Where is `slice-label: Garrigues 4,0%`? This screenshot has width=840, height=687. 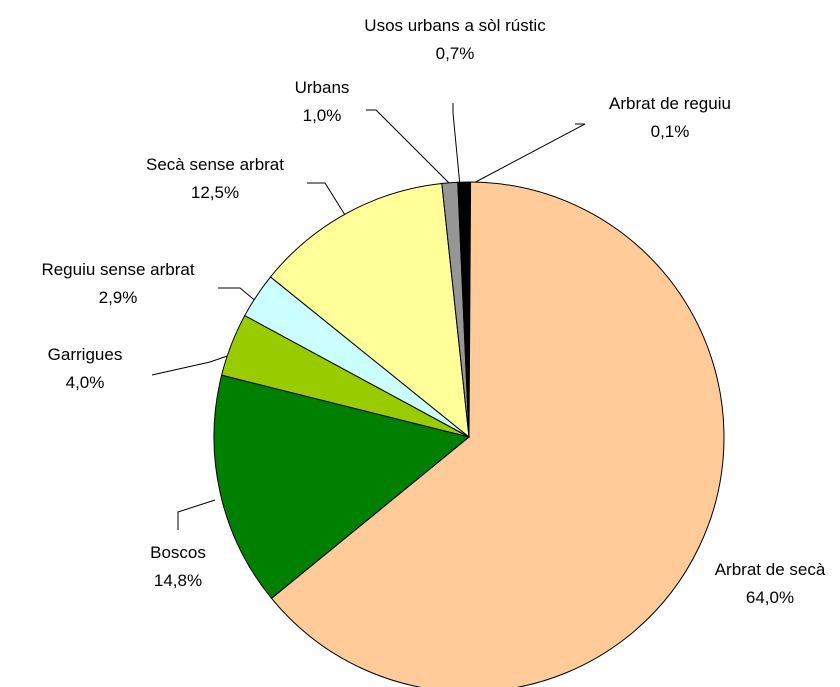
slice-label: Garrigues 4,0% is located at coordinates (85, 369).